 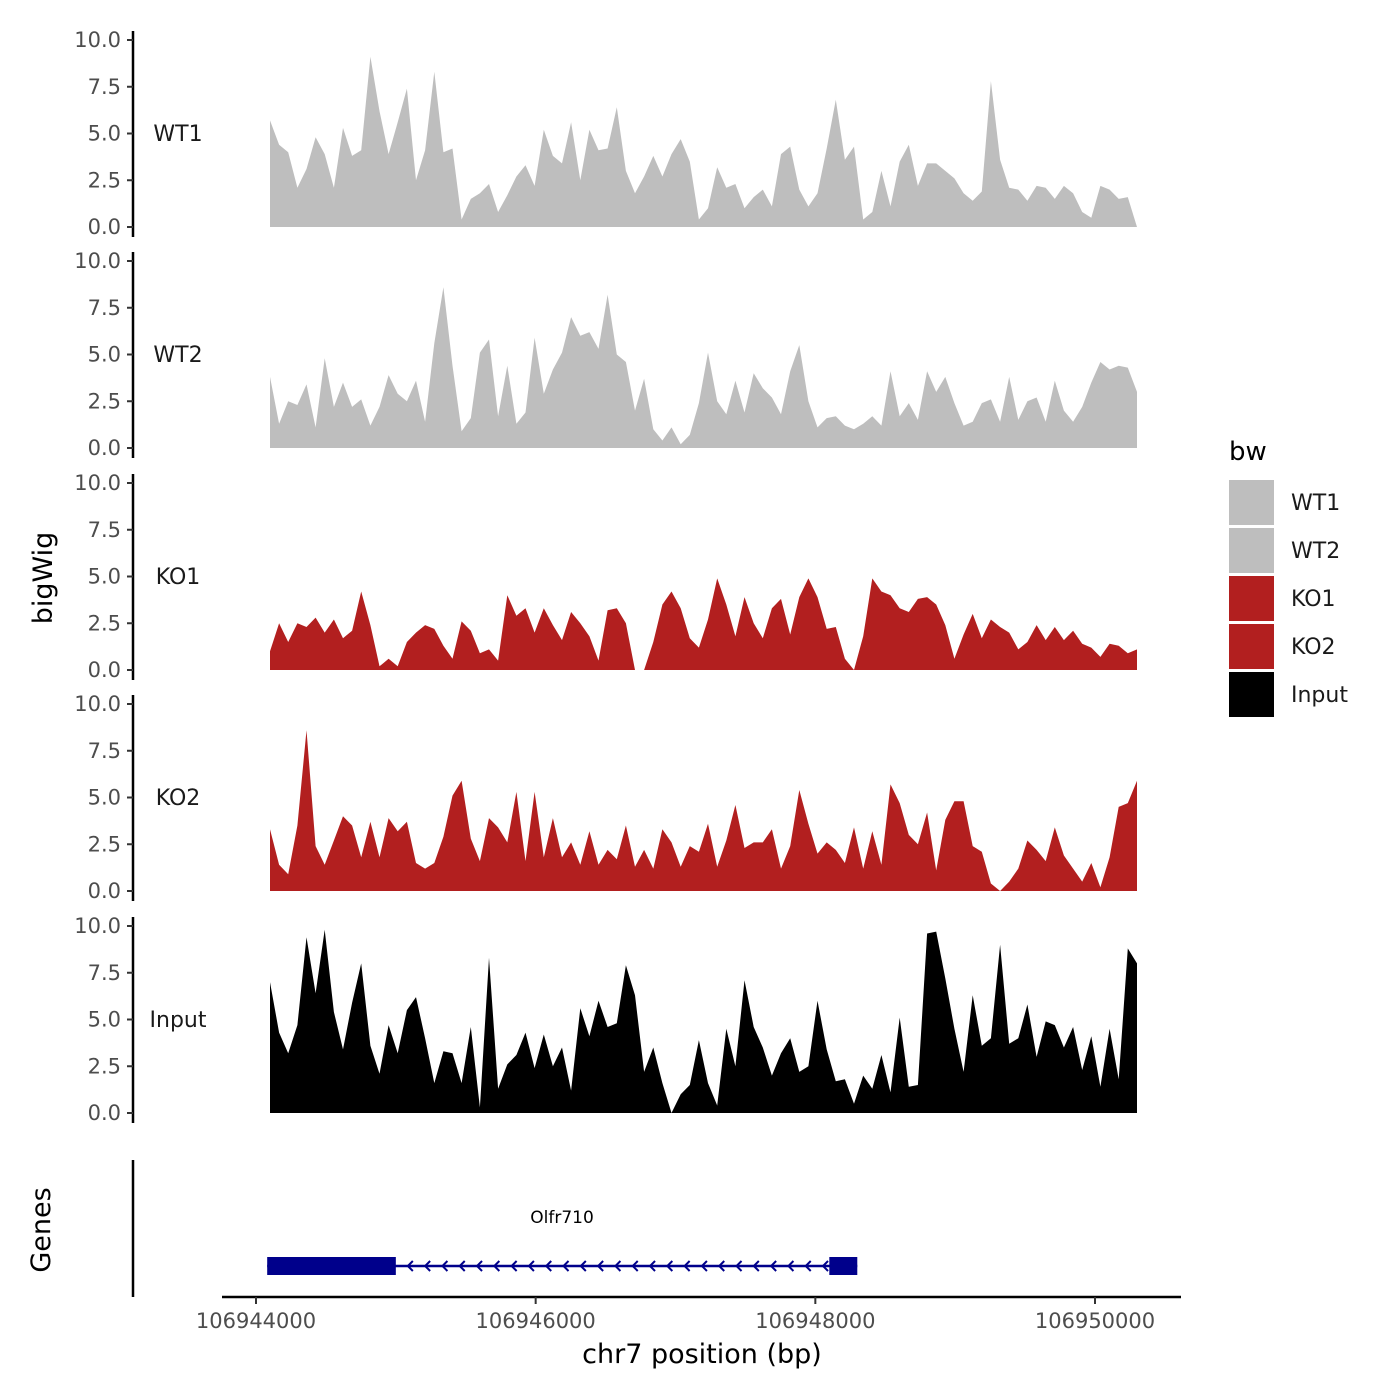 I want to click on legend: bw WT1 WT2 KO1 KO2 Input, so click(x=1288, y=577).